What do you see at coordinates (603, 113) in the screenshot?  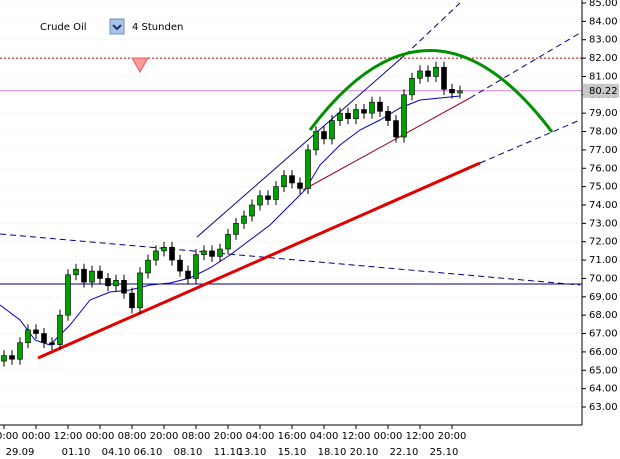 I see `y-tick-label: 79.00` at bounding box center [603, 113].